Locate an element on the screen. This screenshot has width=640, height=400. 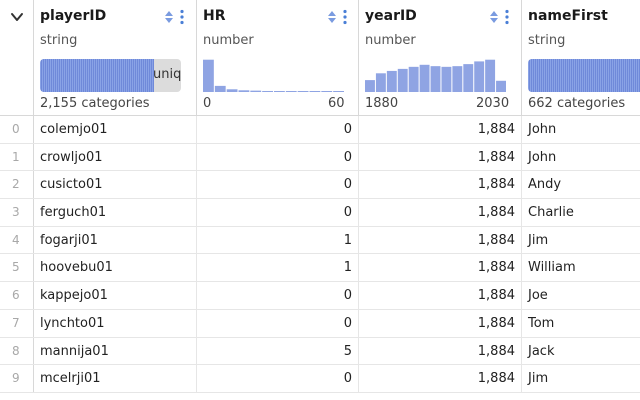
chevron-down-icon is located at coordinates (17, 17).